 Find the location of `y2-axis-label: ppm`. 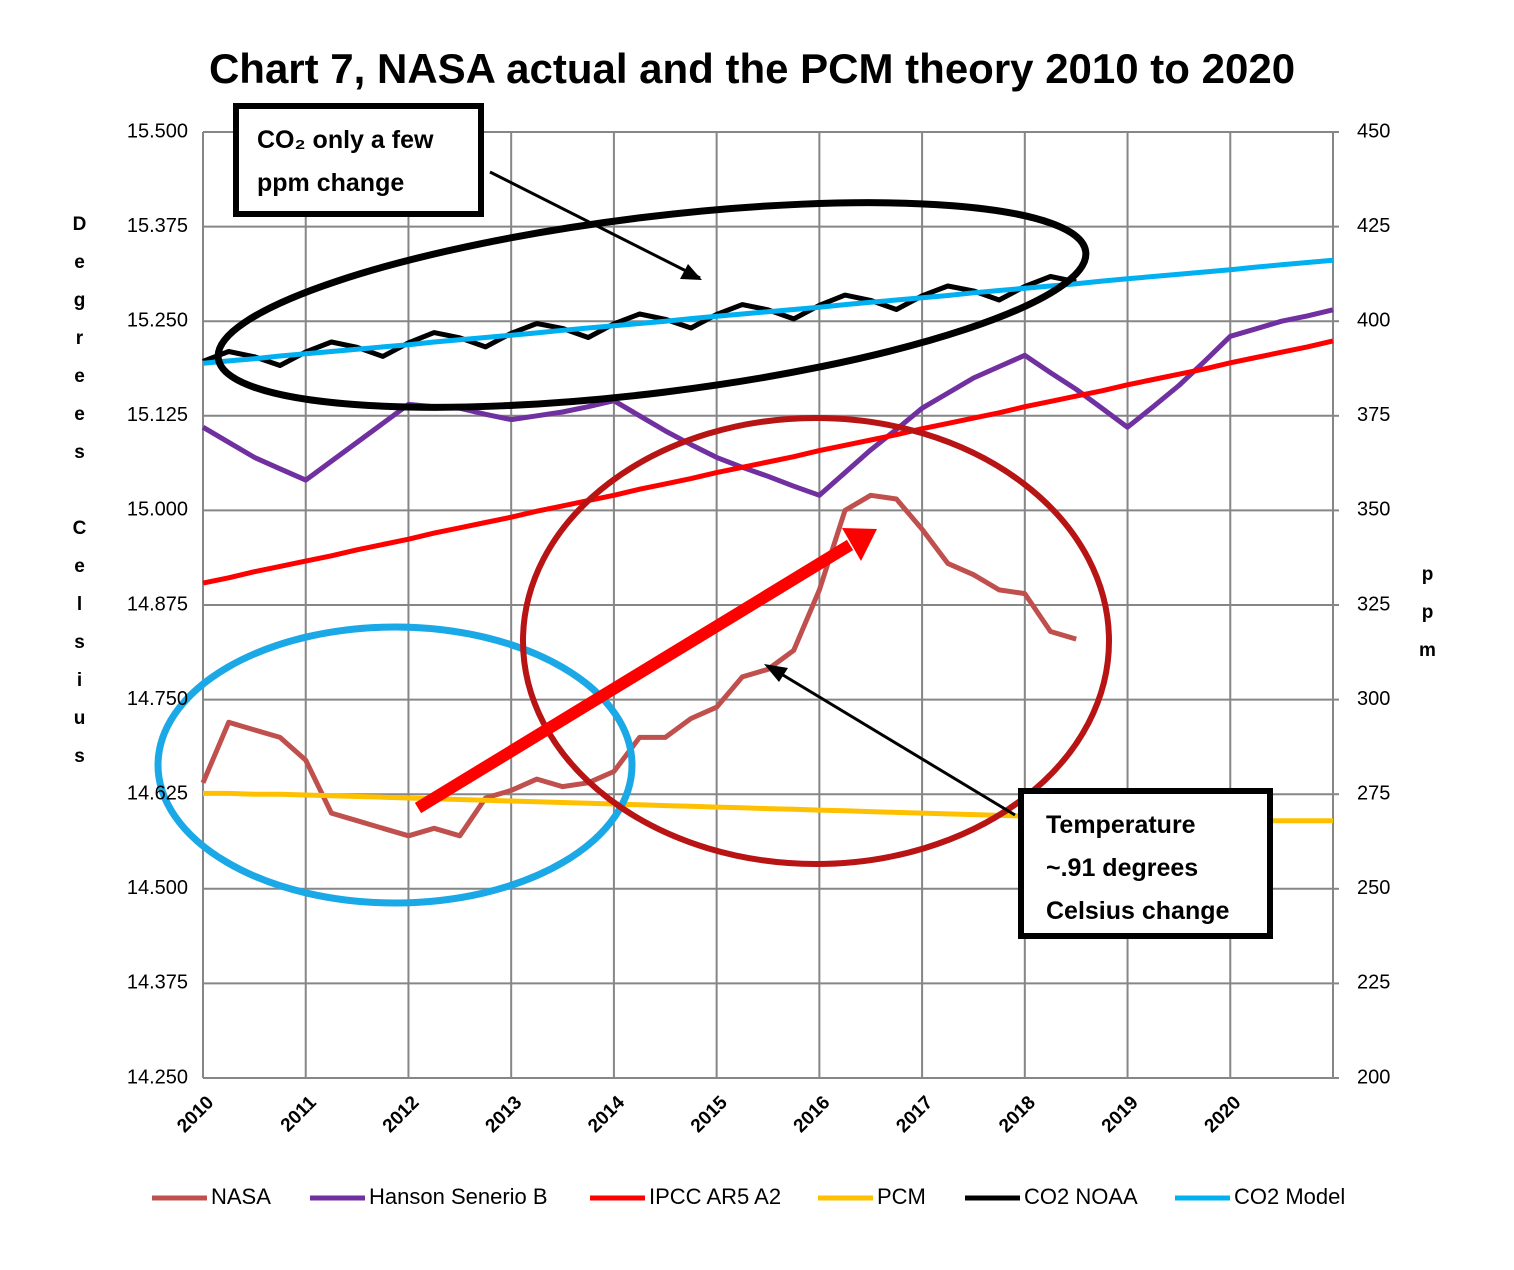

y2-axis-label: ppm is located at coordinates (1427, 621).